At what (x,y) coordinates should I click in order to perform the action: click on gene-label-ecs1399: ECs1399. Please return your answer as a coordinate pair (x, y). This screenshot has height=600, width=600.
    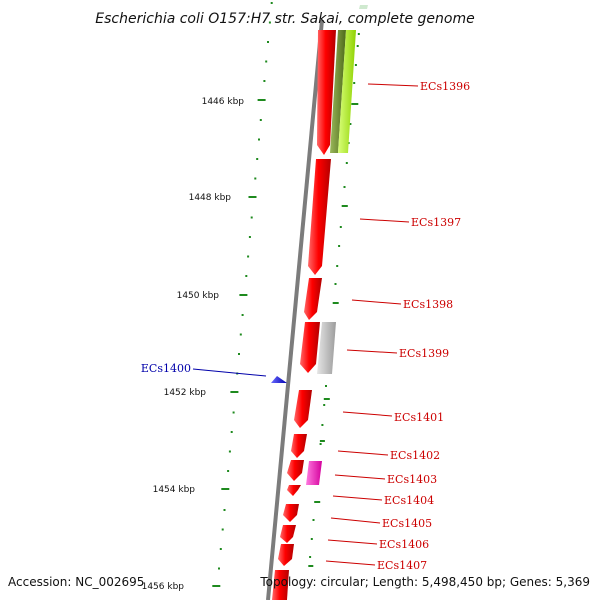
    Looking at the image, I should click on (424, 353).